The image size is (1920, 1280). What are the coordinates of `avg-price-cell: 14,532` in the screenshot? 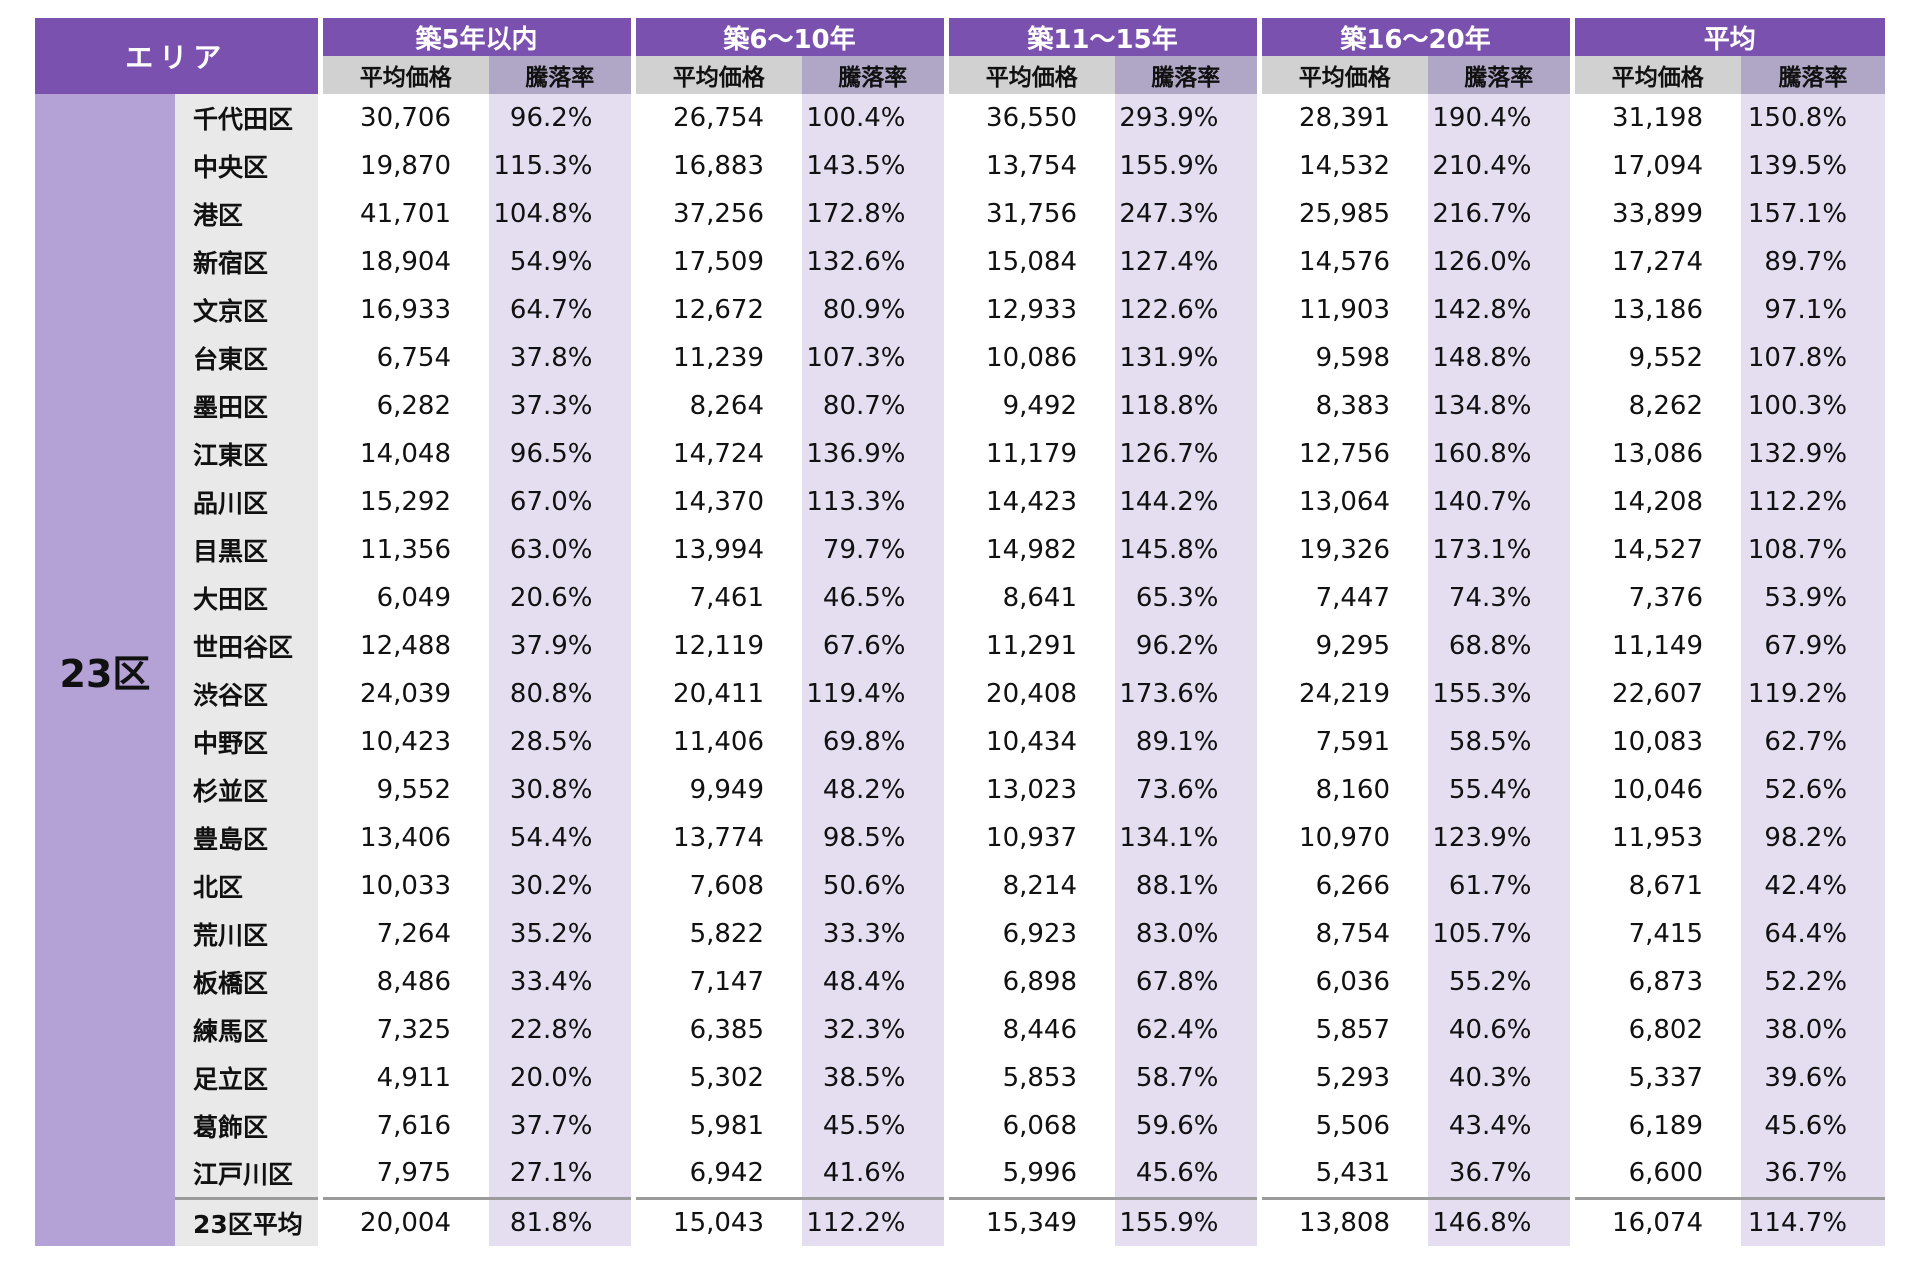 It's located at (1342, 166).